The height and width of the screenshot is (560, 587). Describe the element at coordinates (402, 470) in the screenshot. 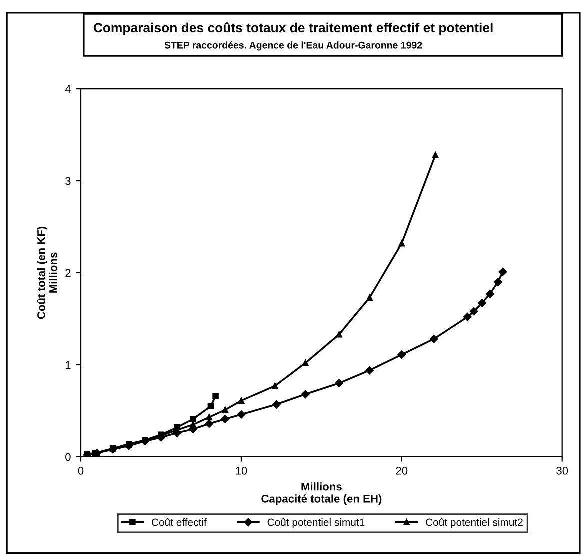

I see `x-tick-label: 20` at that location.